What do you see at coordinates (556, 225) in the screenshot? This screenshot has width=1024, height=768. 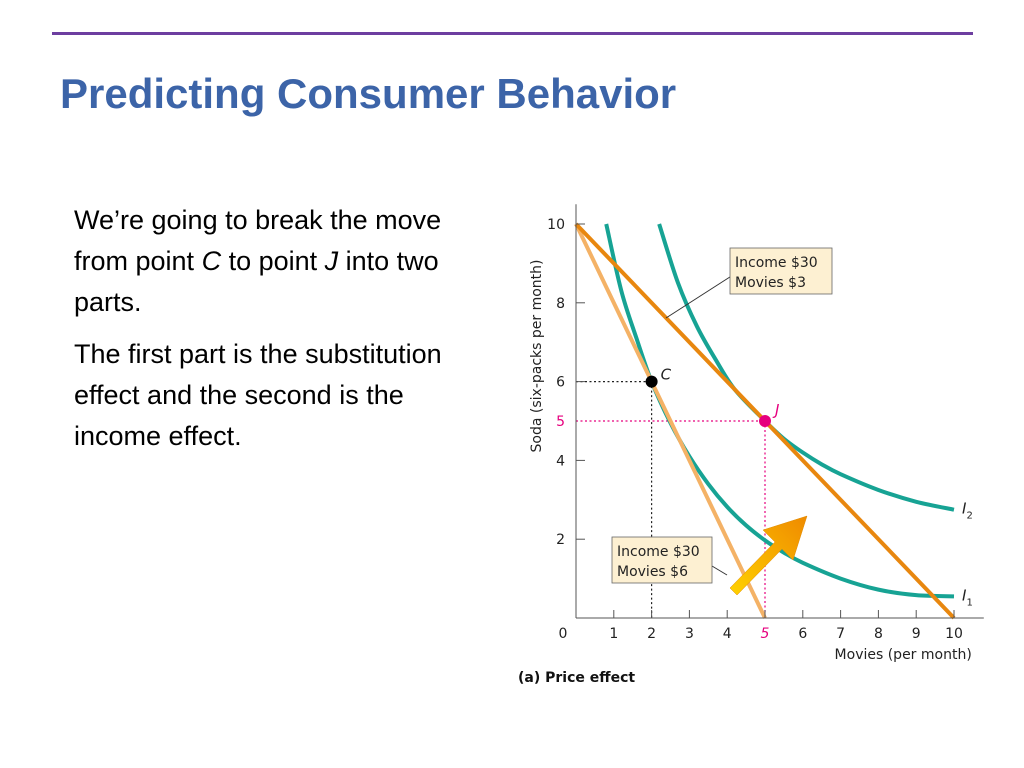 I see `y-tick-label-10: 10` at bounding box center [556, 225].